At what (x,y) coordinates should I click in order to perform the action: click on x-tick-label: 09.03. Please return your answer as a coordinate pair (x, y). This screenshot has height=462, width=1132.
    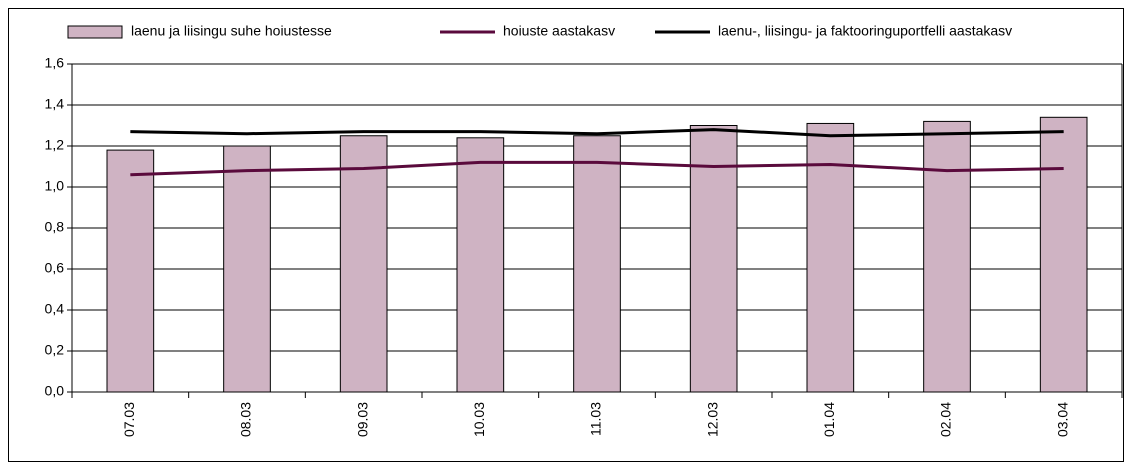
    Looking at the image, I should click on (362, 419).